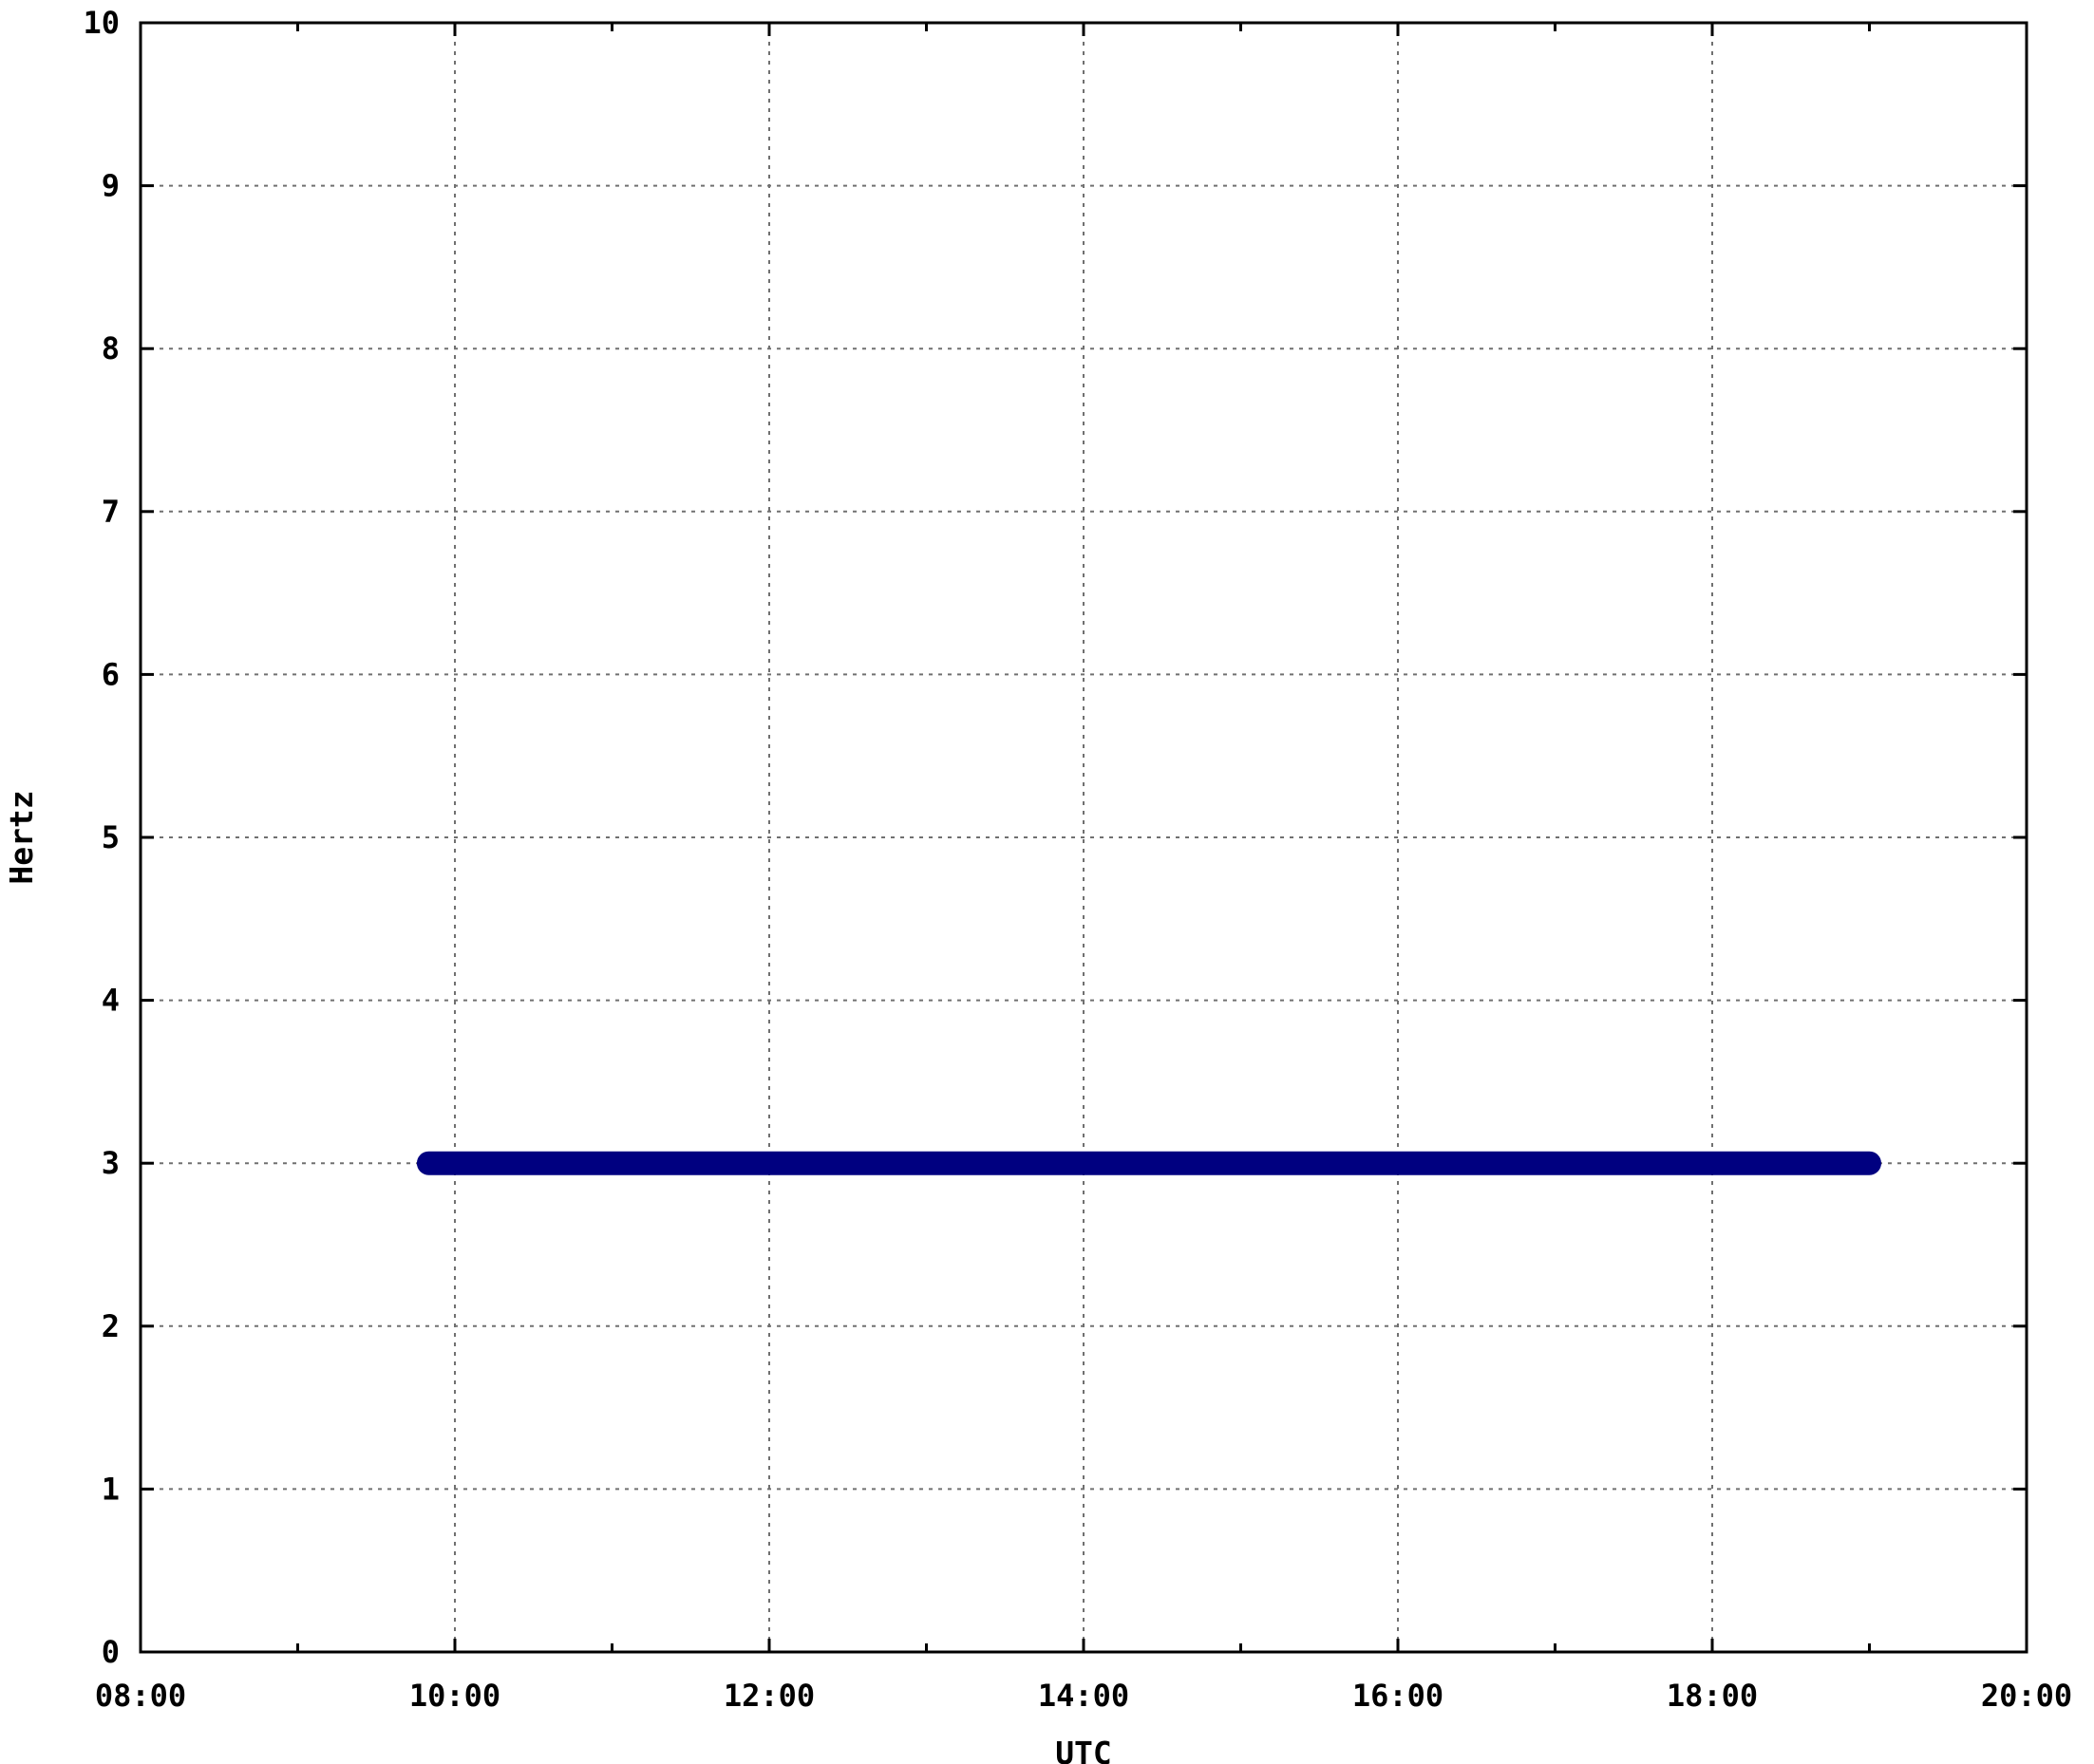 This screenshot has height=1764, width=2094. I want to click on y-tick-label: 1, so click(111, 1489).